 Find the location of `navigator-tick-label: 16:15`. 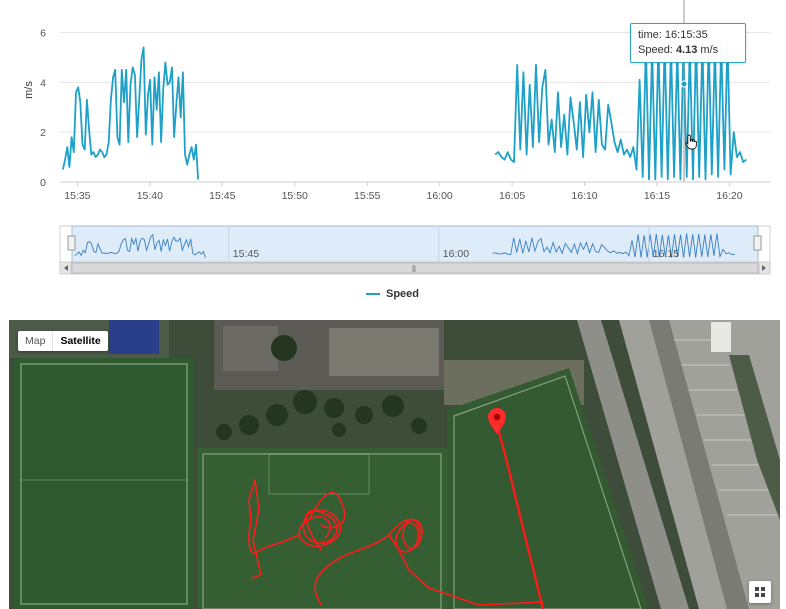

navigator-tick-label: 16:15 is located at coordinates (666, 254).